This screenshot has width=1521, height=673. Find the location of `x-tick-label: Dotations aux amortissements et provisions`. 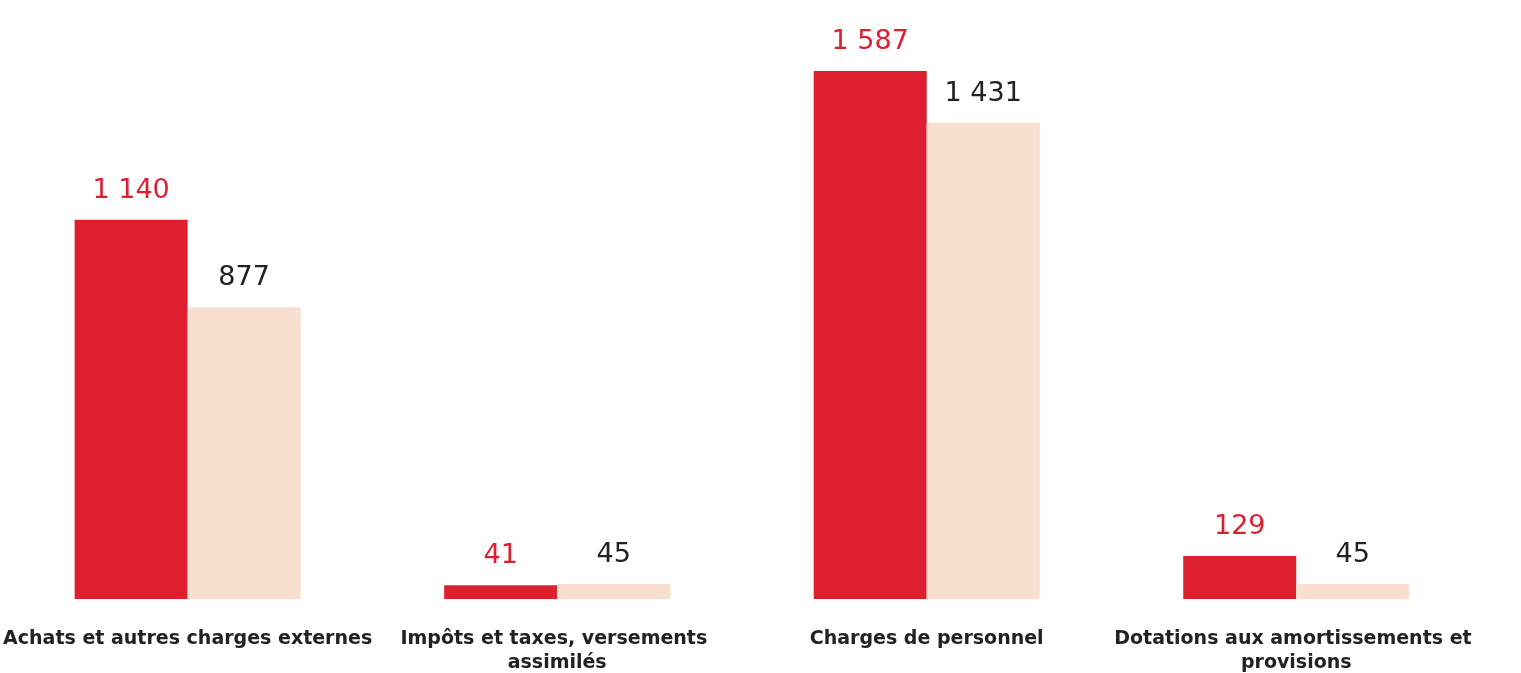

x-tick-label: Dotations aux amortissements et provisions is located at coordinates (1296, 649).